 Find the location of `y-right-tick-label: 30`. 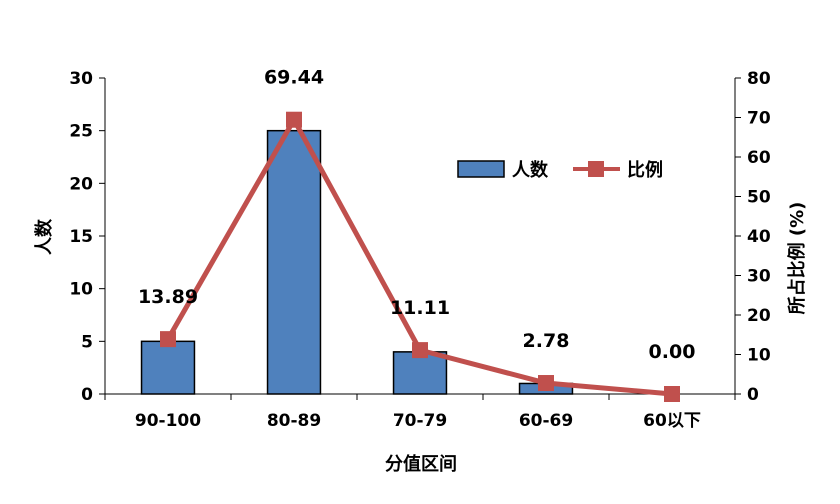

y-right-tick-label: 30 is located at coordinates (759, 277).